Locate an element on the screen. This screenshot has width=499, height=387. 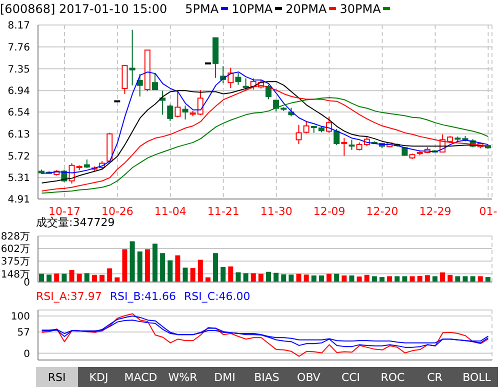
chart-title: 成交量:347729 is located at coordinates (75, 222).